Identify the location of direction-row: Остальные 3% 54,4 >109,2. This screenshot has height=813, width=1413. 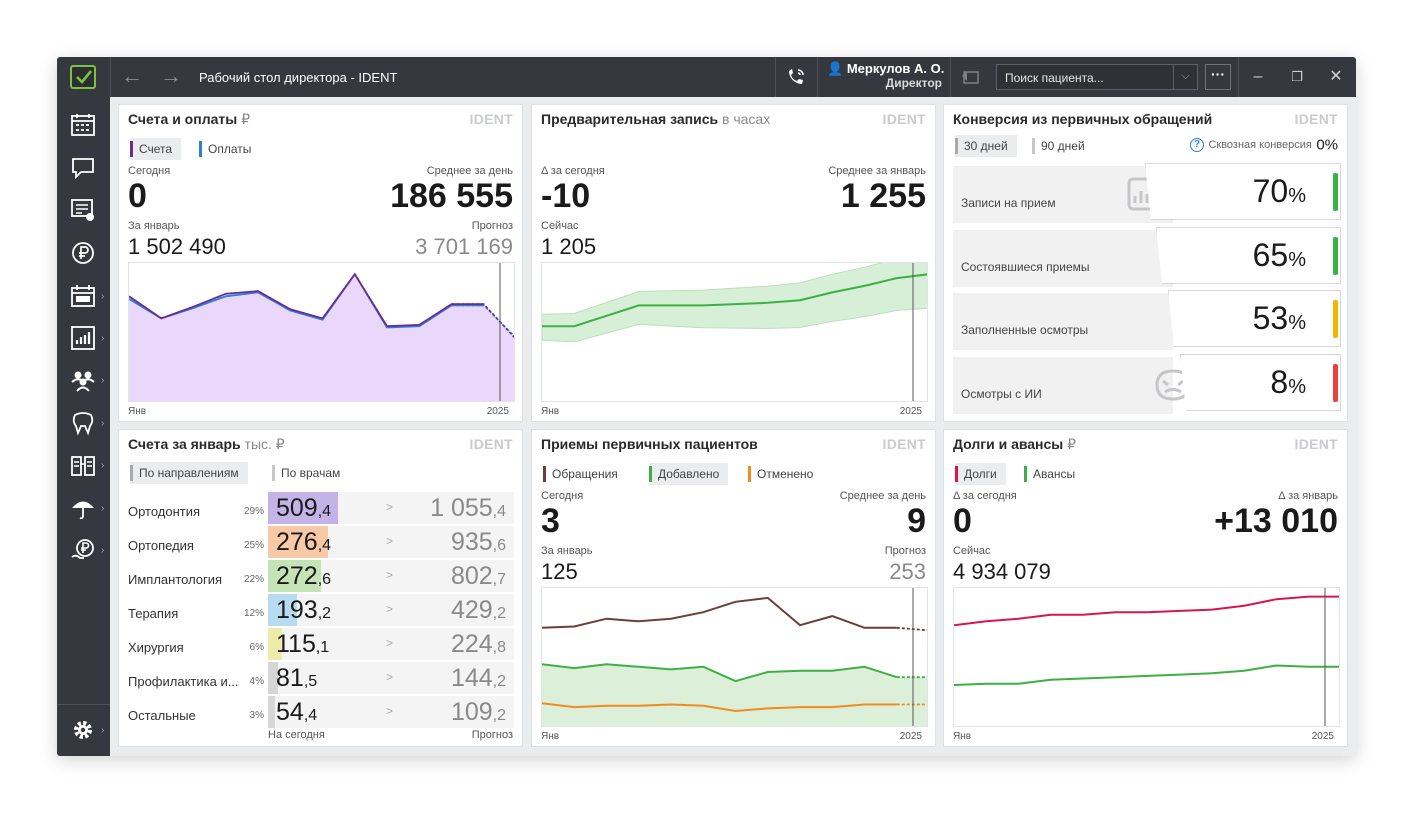
(321, 712).